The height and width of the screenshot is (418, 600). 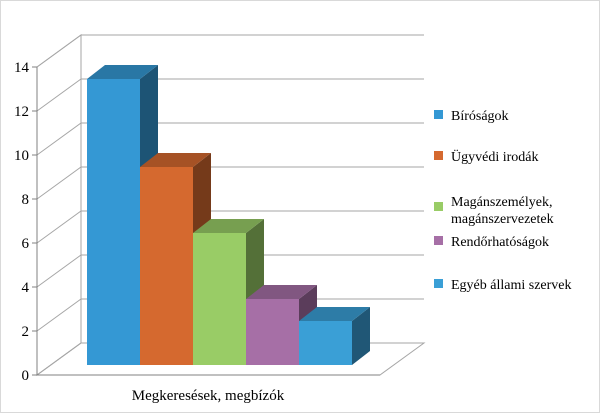 What do you see at coordinates (230, 51) in the screenshot?
I see `gridline` at bounding box center [230, 51].